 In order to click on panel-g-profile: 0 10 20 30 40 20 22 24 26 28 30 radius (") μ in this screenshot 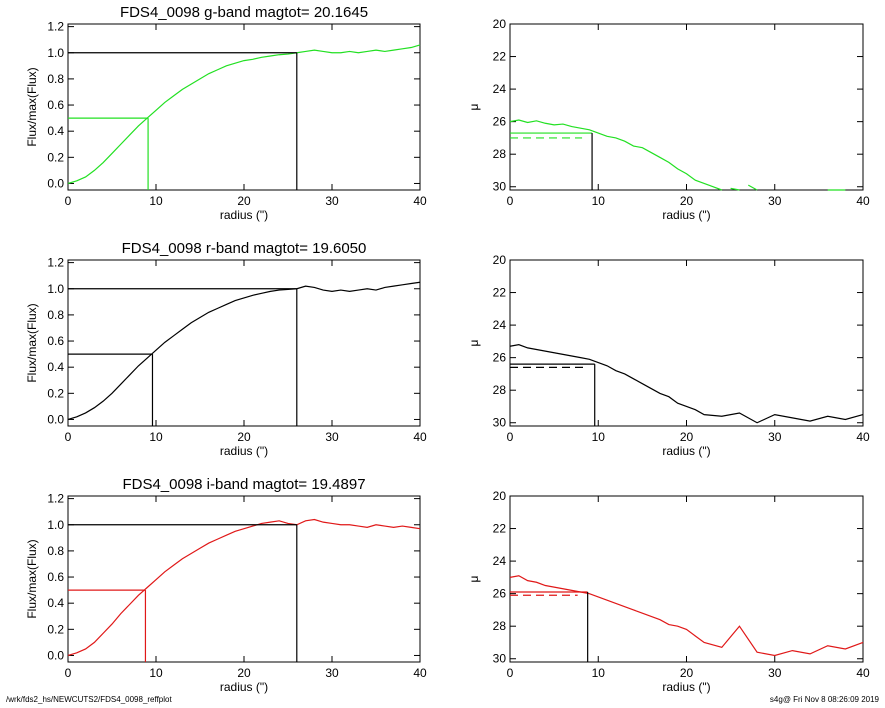, I will do `click(668, 119)`.